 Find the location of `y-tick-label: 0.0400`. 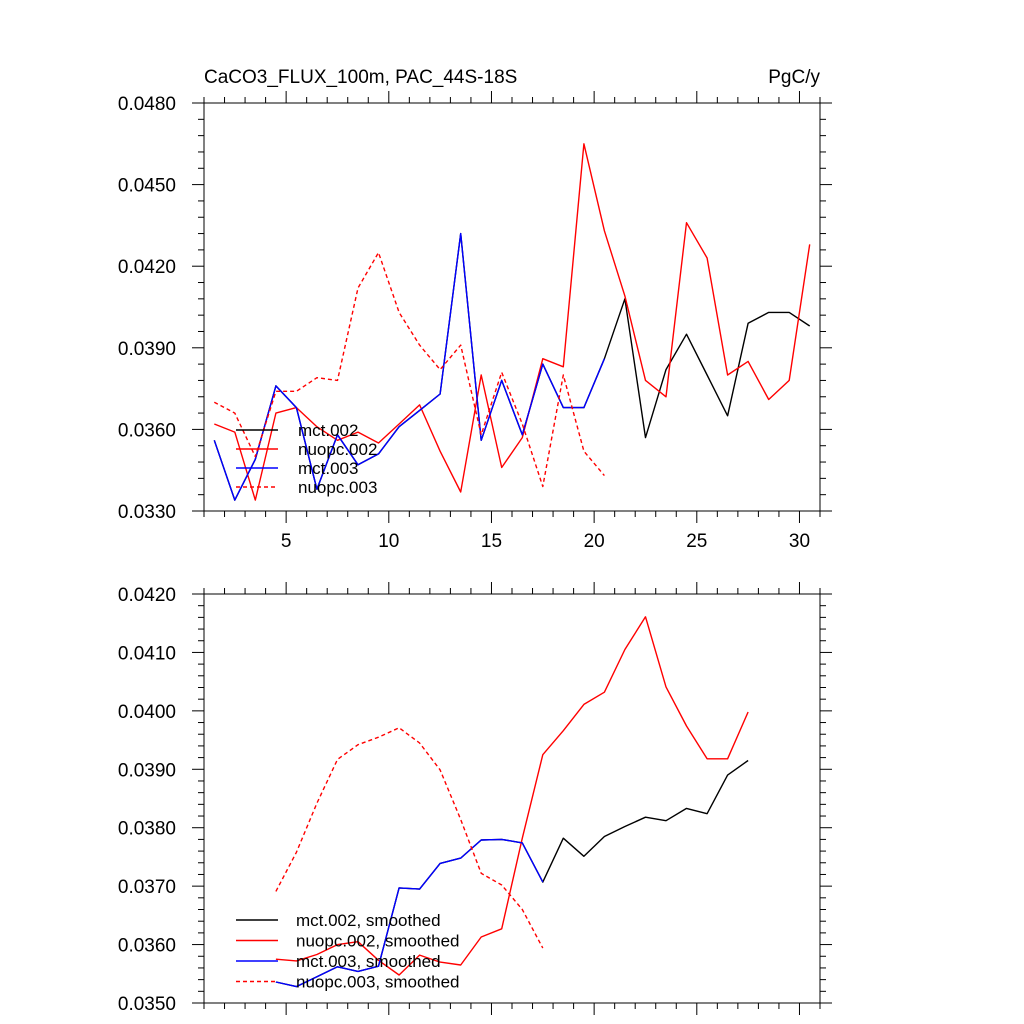

y-tick-label: 0.0400 is located at coordinates (147, 712).